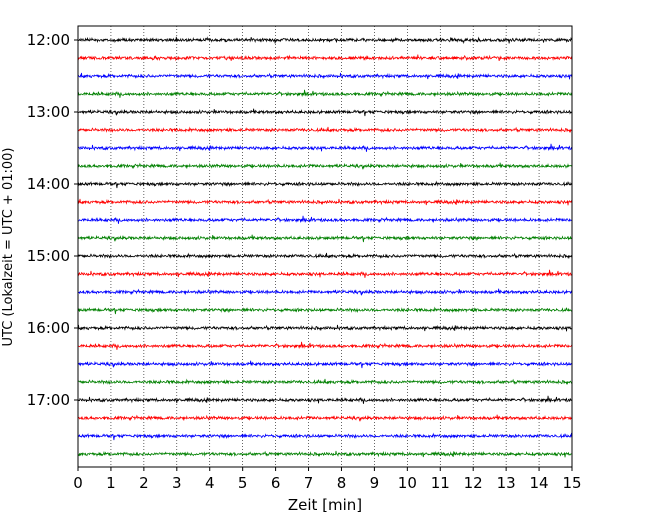  Describe the element at coordinates (407, 483) in the screenshot. I see `x-tick-label: 10` at that location.